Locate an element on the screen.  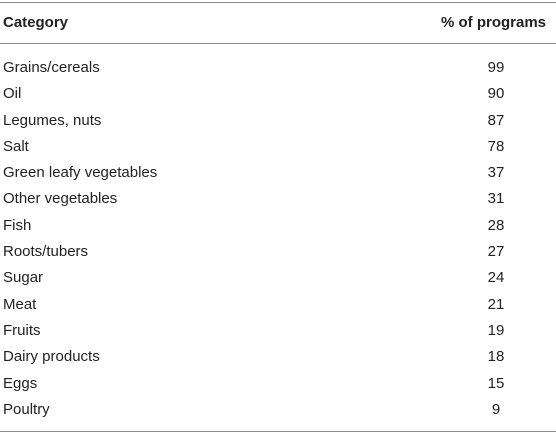
row-category: Meat is located at coordinates (20, 304).